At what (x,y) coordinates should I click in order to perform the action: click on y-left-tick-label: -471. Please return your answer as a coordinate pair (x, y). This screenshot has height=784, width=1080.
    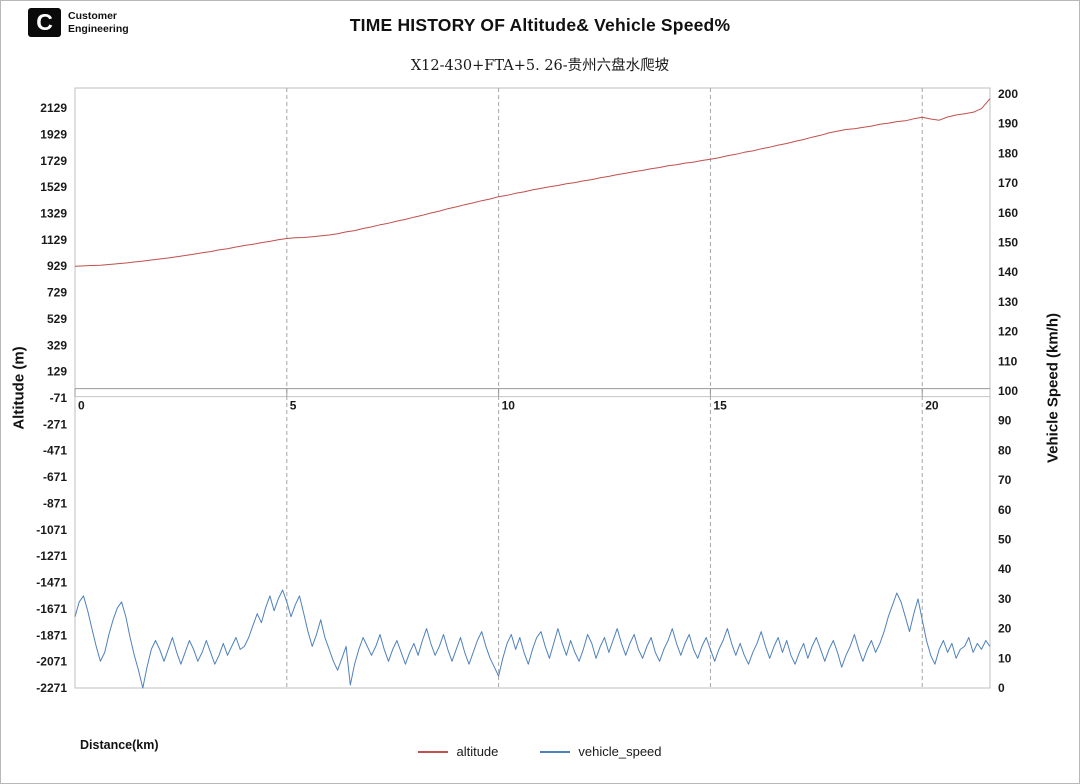
    Looking at the image, I should click on (55, 451).